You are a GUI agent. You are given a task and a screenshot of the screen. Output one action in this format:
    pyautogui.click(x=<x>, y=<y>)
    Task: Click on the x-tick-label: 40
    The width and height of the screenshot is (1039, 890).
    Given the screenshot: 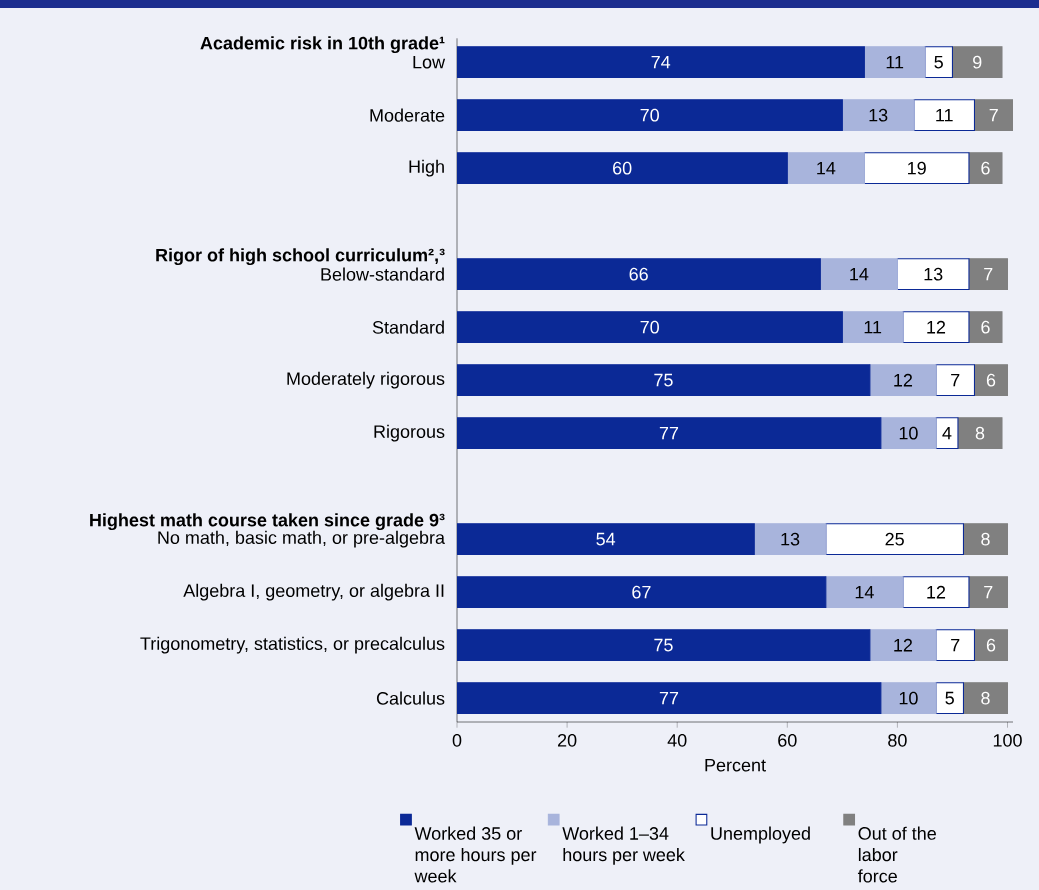 What is the action you would take?
    pyautogui.click(x=677, y=740)
    